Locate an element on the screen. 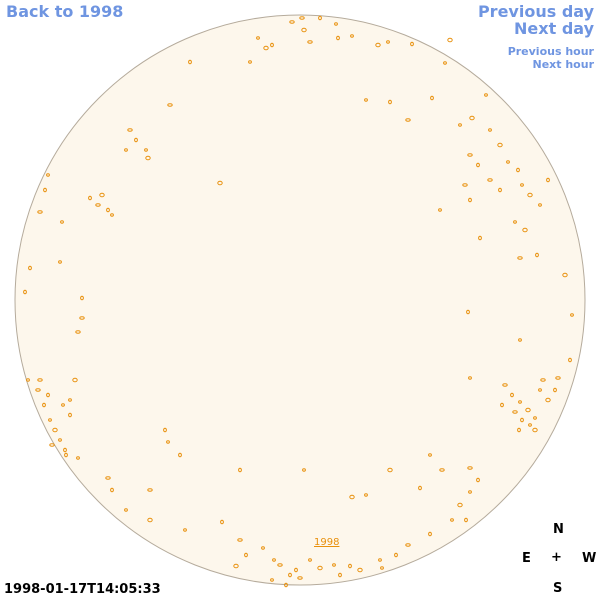 Image resolution: width=600 pixels, height=600 pixels. previous-day-link: Previous day is located at coordinates (535, 11).